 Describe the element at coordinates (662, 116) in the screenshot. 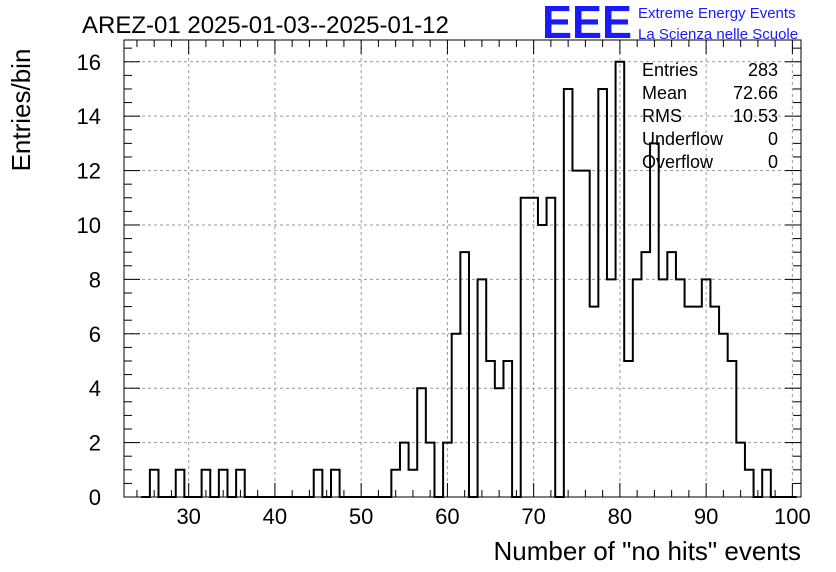

I see `stats-label: RMS` at that location.